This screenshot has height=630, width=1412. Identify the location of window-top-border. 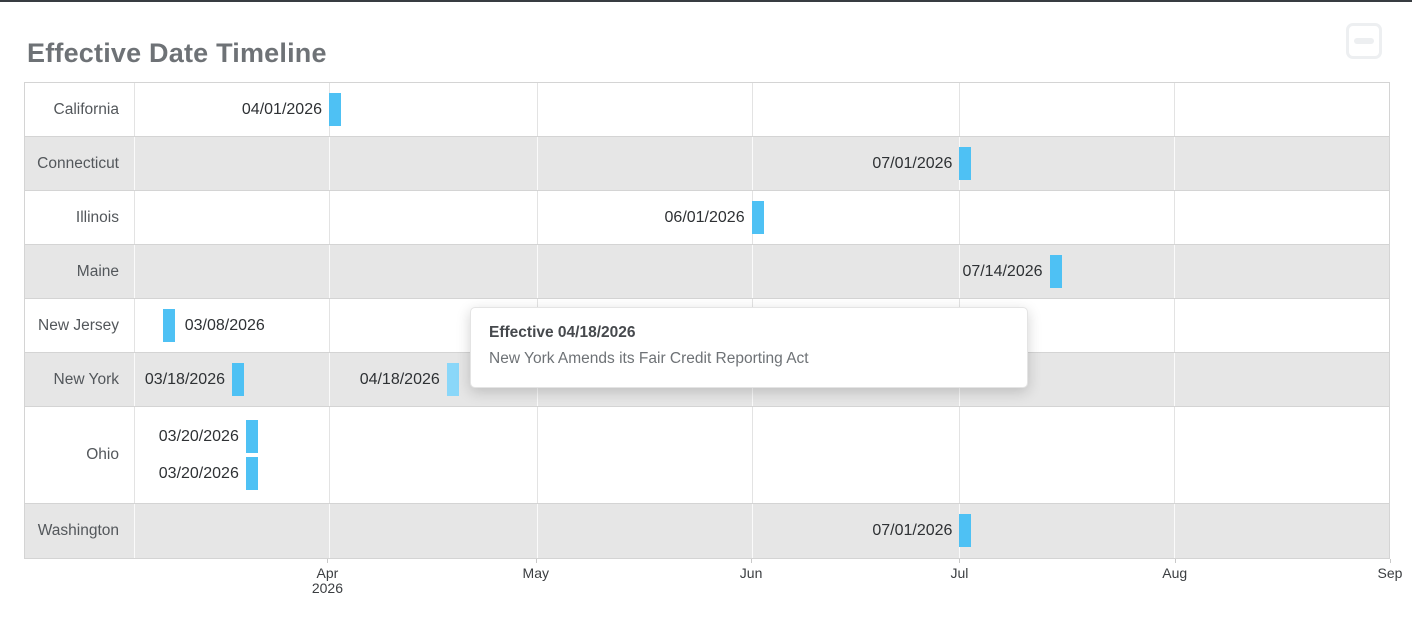
(706, 1).